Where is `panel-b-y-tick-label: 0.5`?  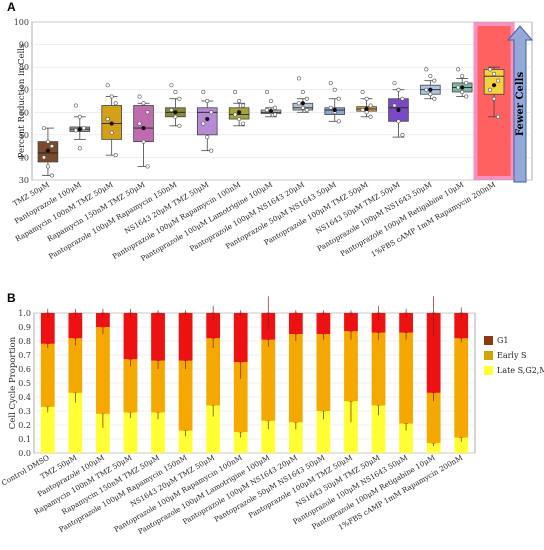 panel-b-y-tick-label: 0.5 is located at coordinates (24, 383).